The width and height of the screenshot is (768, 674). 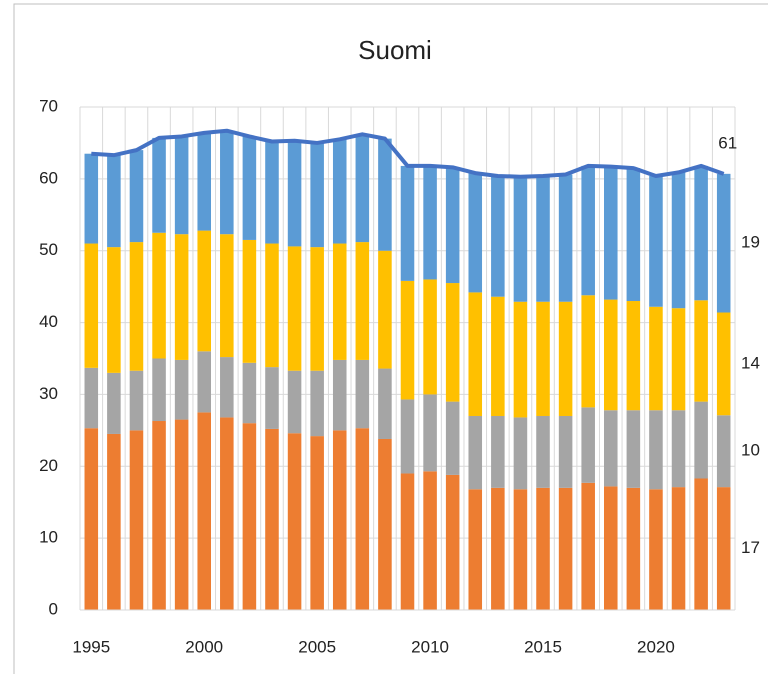 What do you see at coordinates (91, 646) in the screenshot?
I see `x-tick-label: 1995` at bounding box center [91, 646].